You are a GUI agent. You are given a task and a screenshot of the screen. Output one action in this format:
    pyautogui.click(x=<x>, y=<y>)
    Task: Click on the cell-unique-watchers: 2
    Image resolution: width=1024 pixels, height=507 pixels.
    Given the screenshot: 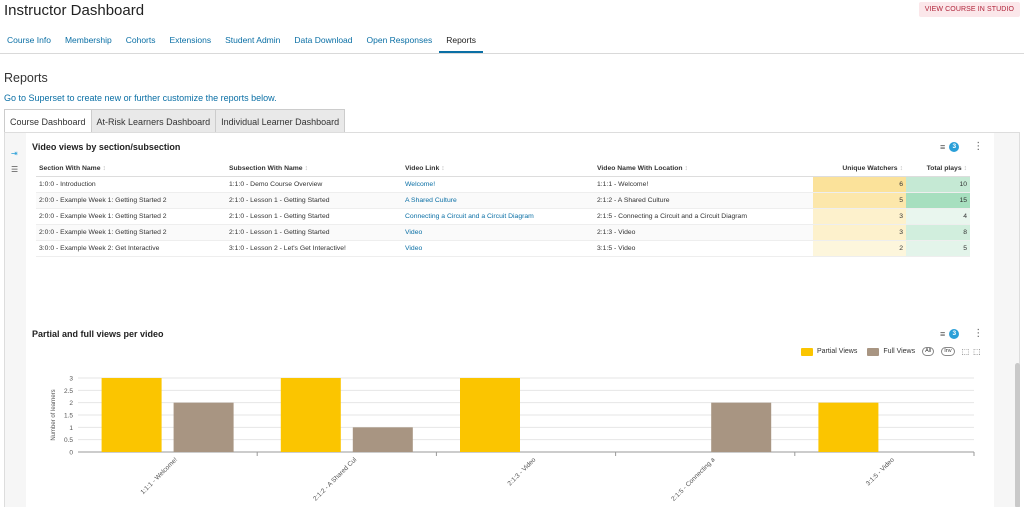 What is the action you would take?
    pyautogui.click(x=859, y=248)
    